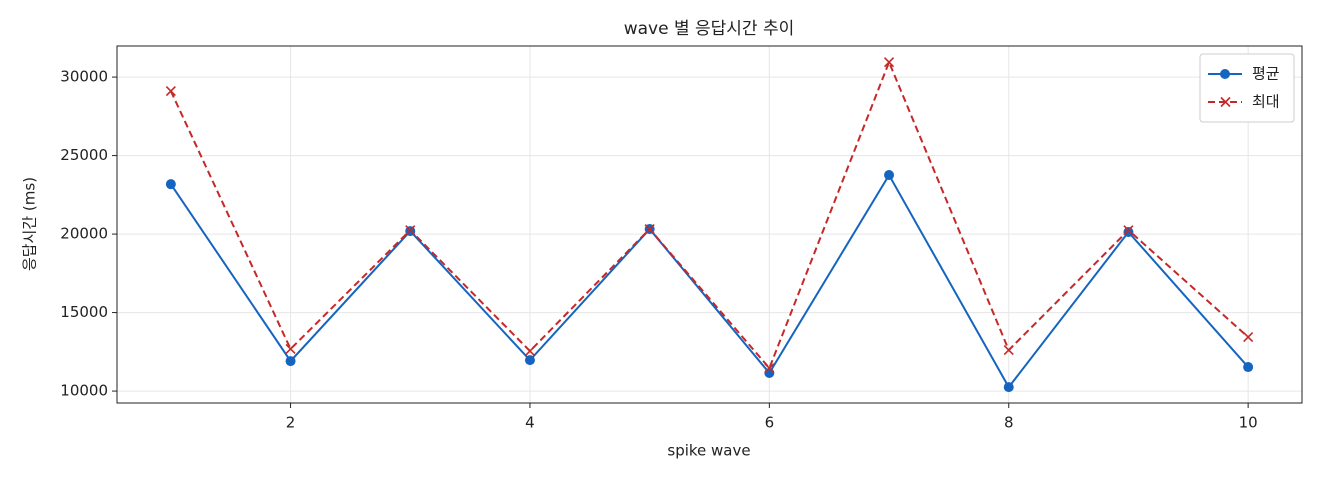 Image resolution: width=1320 pixels, height=480 pixels. I want to click on y-axis-label: 응답시간 (ms), so click(30, 224).